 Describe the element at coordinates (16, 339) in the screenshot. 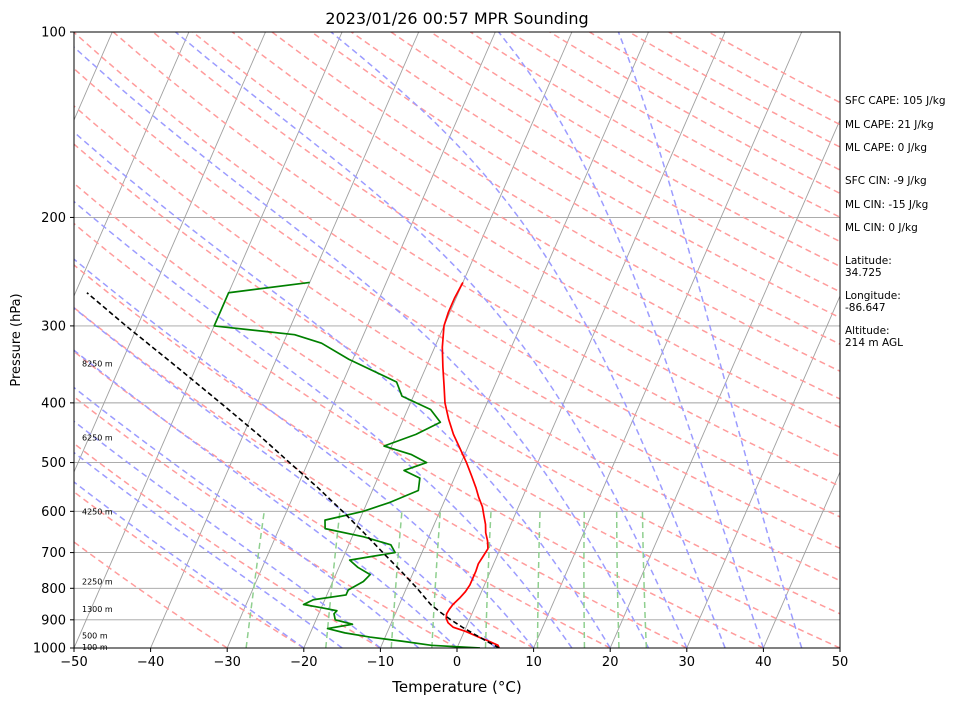

I see `y-axis-label: Pressure (hPa)` at that location.